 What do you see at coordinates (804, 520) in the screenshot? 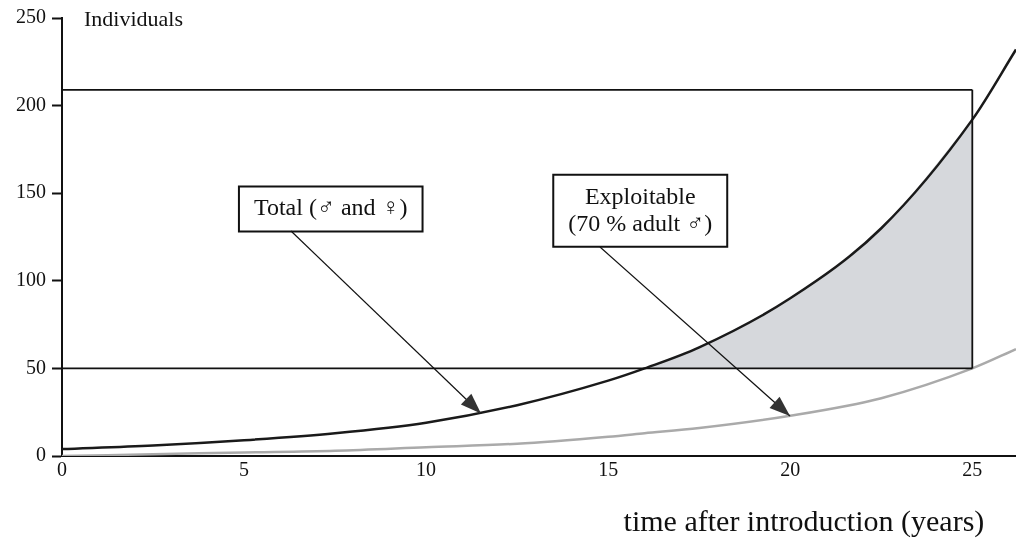
I see `x-axis-title: time after introduction (years)` at bounding box center [804, 520].